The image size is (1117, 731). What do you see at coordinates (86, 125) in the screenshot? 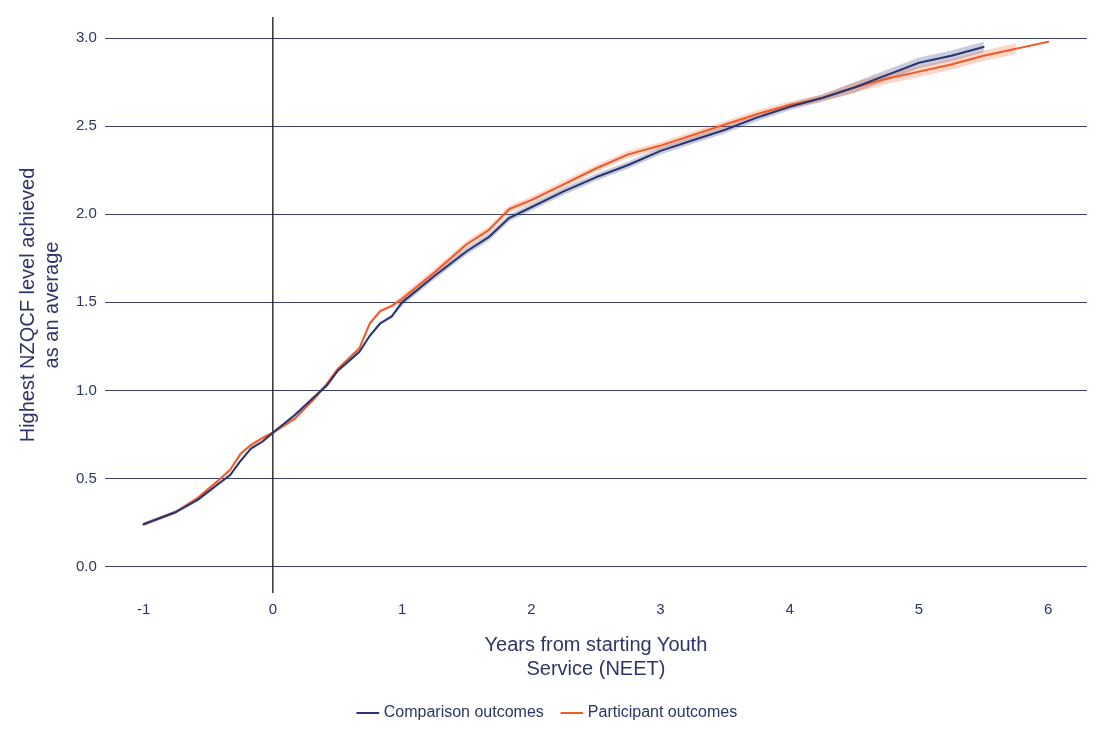
I see `y-tick-label: 2.5` at bounding box center [86, 125].